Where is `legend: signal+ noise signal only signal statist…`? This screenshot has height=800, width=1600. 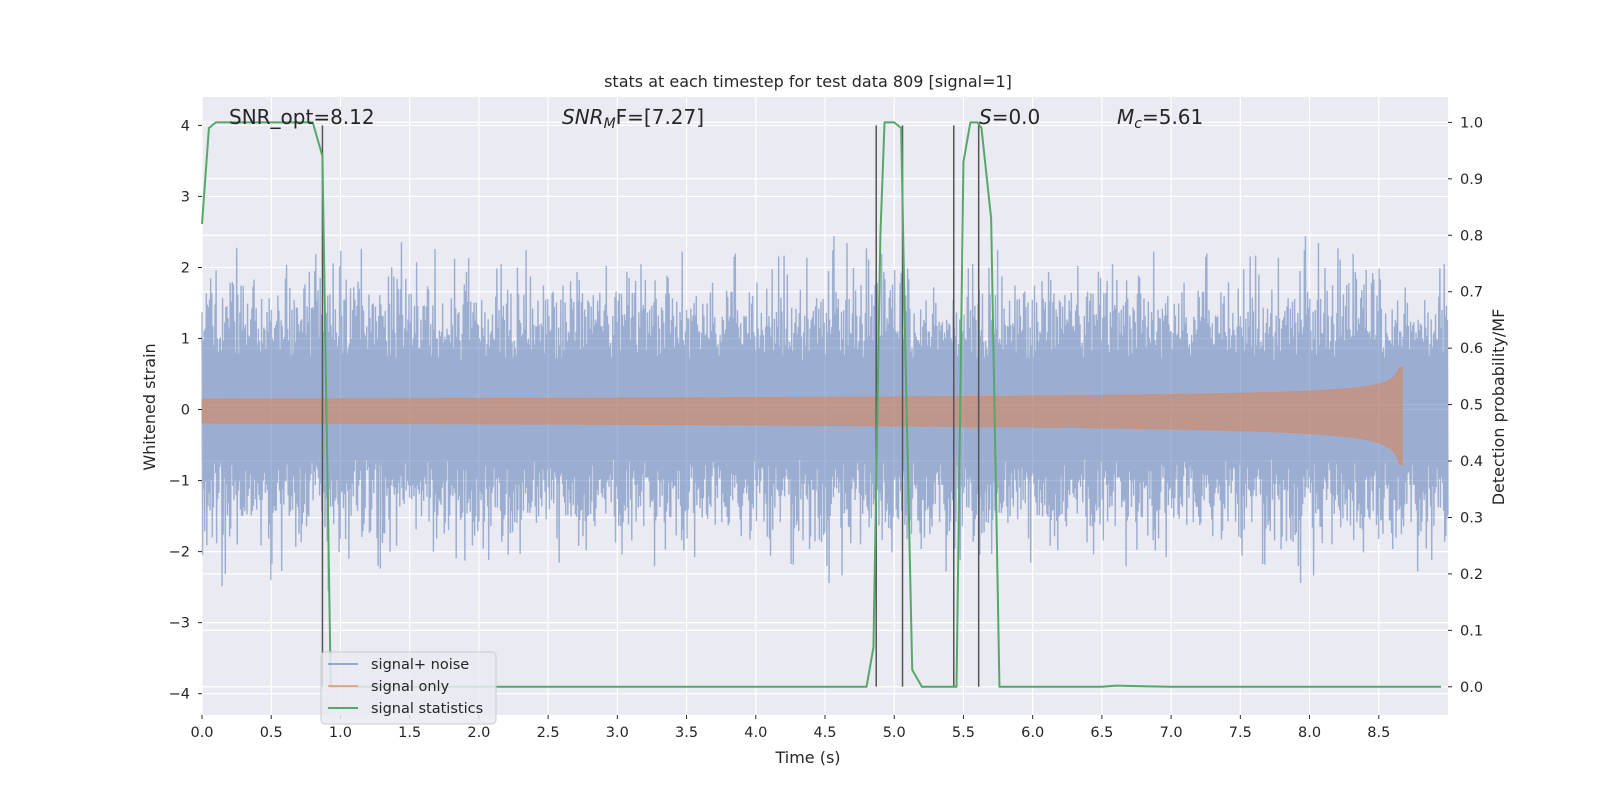 legend: signal+ noise signal only signal statist… is located at coordinates (408, 688).